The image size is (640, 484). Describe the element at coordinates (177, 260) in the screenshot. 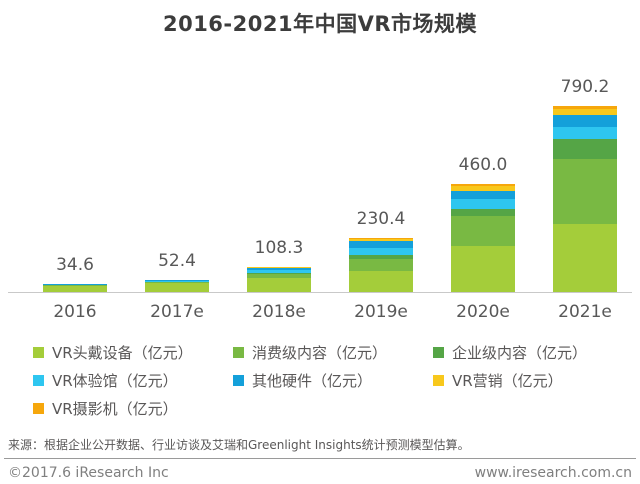

I see `bar-value-label: 52.4` at that location.